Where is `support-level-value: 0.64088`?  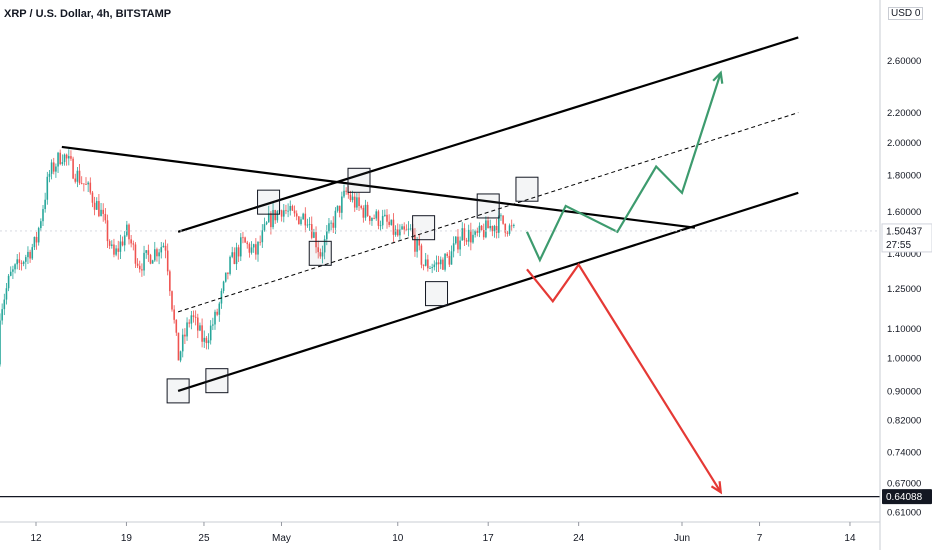 support-level-value: 0.64088 is located at coordinates (904, 497).